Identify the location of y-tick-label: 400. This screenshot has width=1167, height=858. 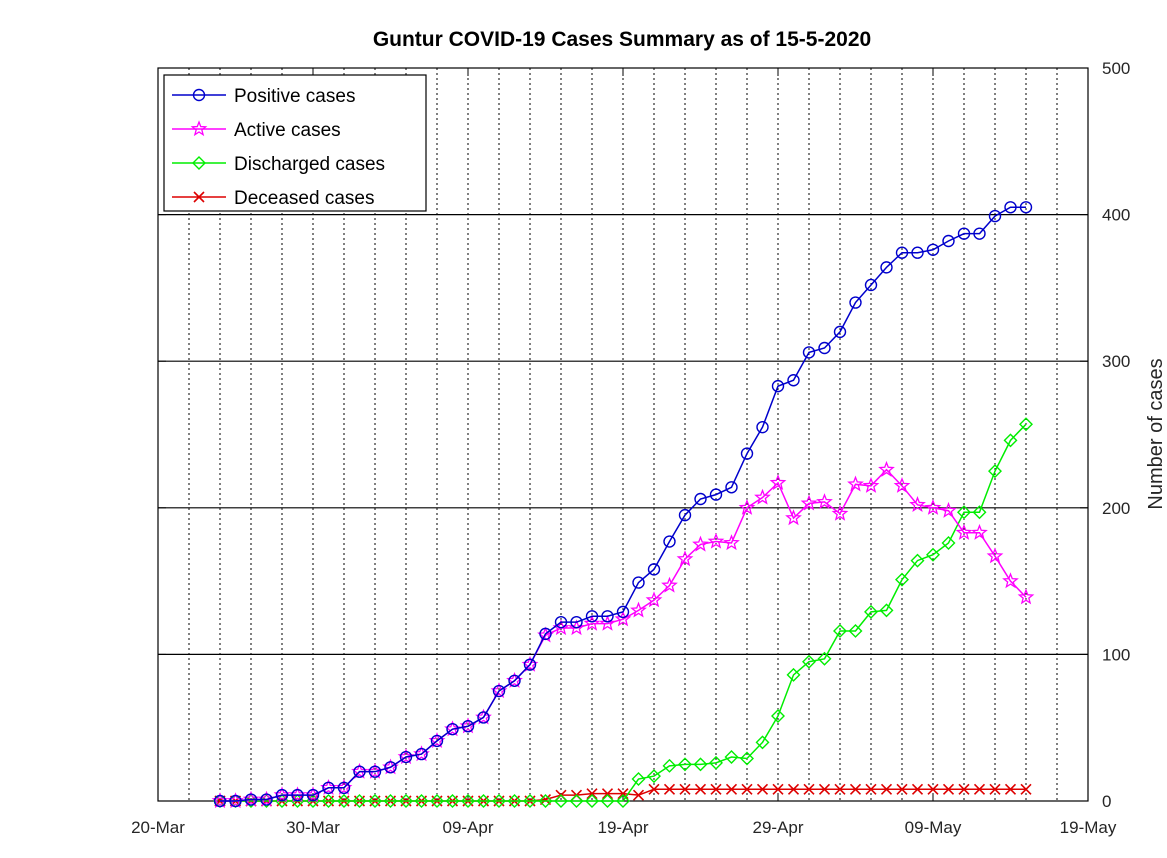
(1116, 215).